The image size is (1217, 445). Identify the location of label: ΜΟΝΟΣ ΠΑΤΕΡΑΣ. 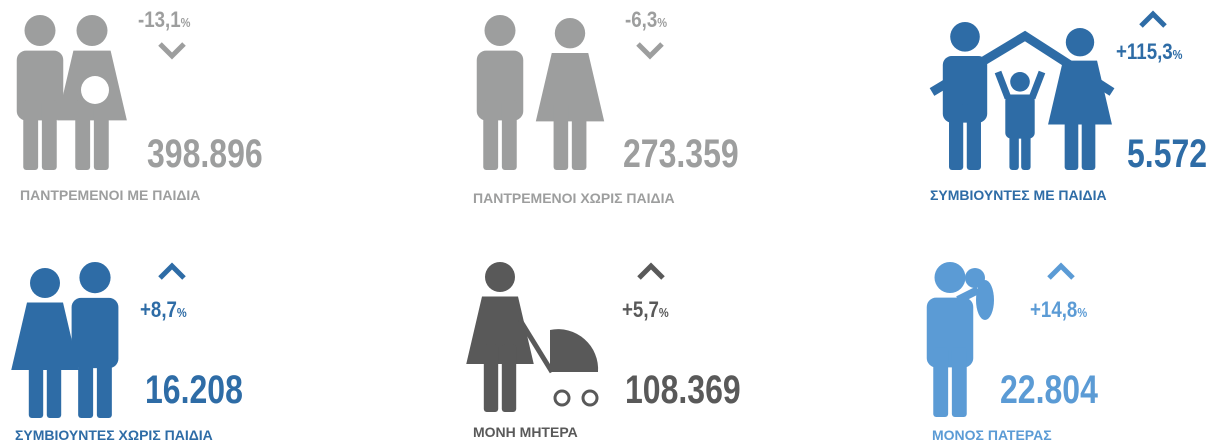
(992, 435).